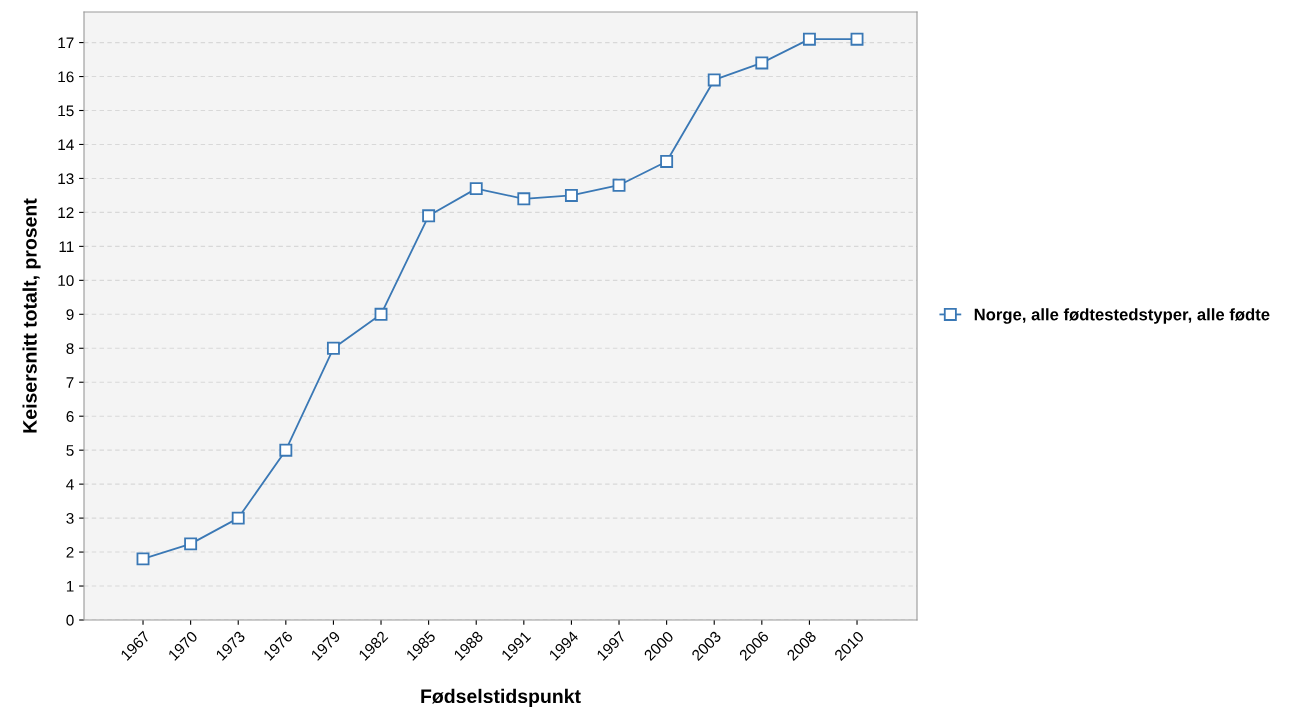 Image resolution: width=1313 pixels, height=722 pixels. What do you see at coordinates (31, 315) in the screenshot?
I see `y-axis-title: Keisersnitt totalt, prosent` at bounding box center [31, 315].